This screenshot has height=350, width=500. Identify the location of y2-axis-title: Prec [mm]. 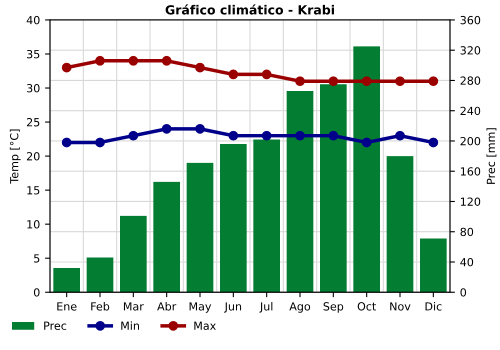
(491, 156).